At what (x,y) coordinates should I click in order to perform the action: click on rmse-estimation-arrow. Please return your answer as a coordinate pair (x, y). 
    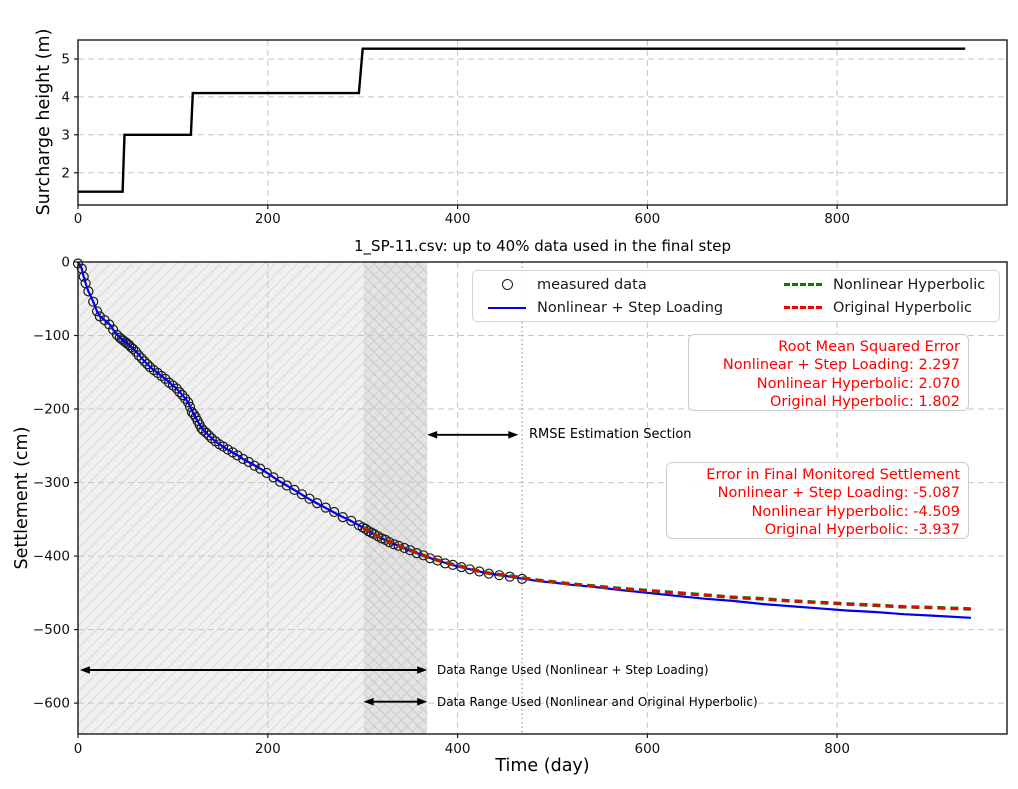
    Looking at the image, I should click on (473, 435).